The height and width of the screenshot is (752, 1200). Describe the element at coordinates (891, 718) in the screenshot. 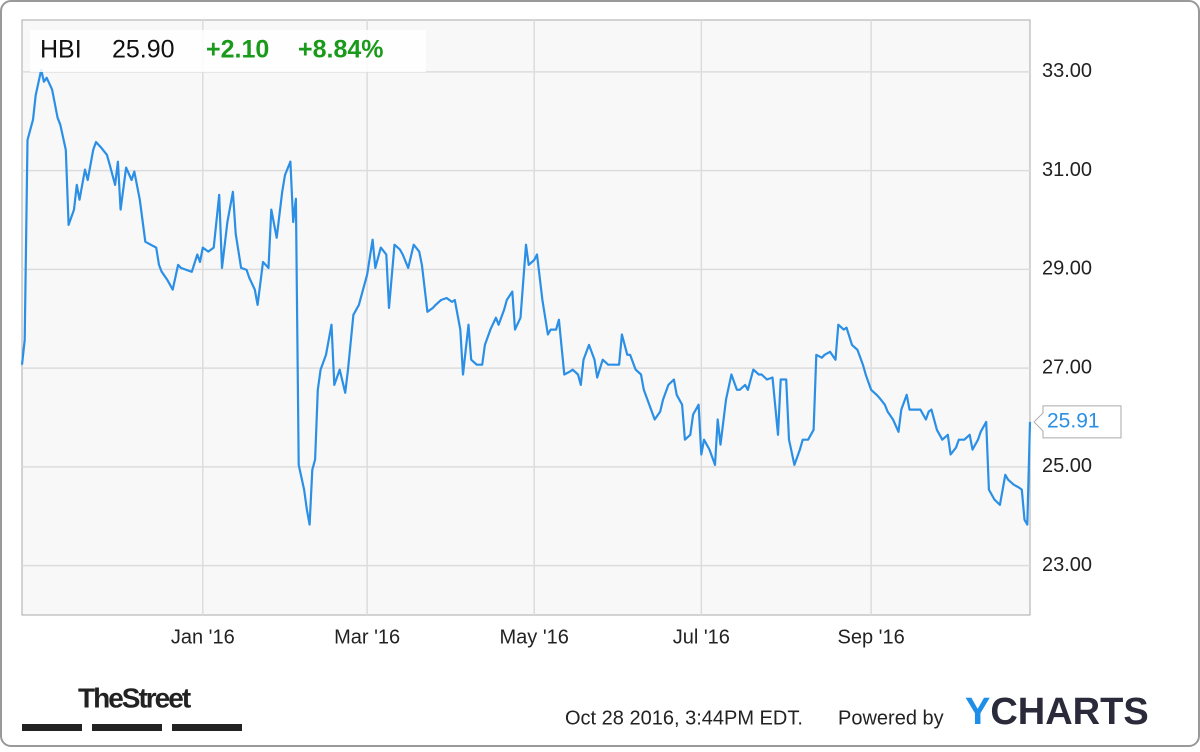

I see `powered-by: Powered by` at that location.